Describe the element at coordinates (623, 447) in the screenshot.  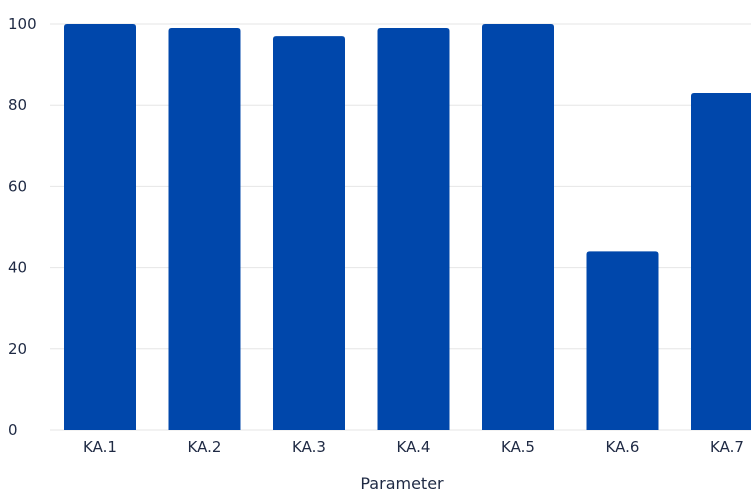
I see `x-tick-label: KA.6` at that location.